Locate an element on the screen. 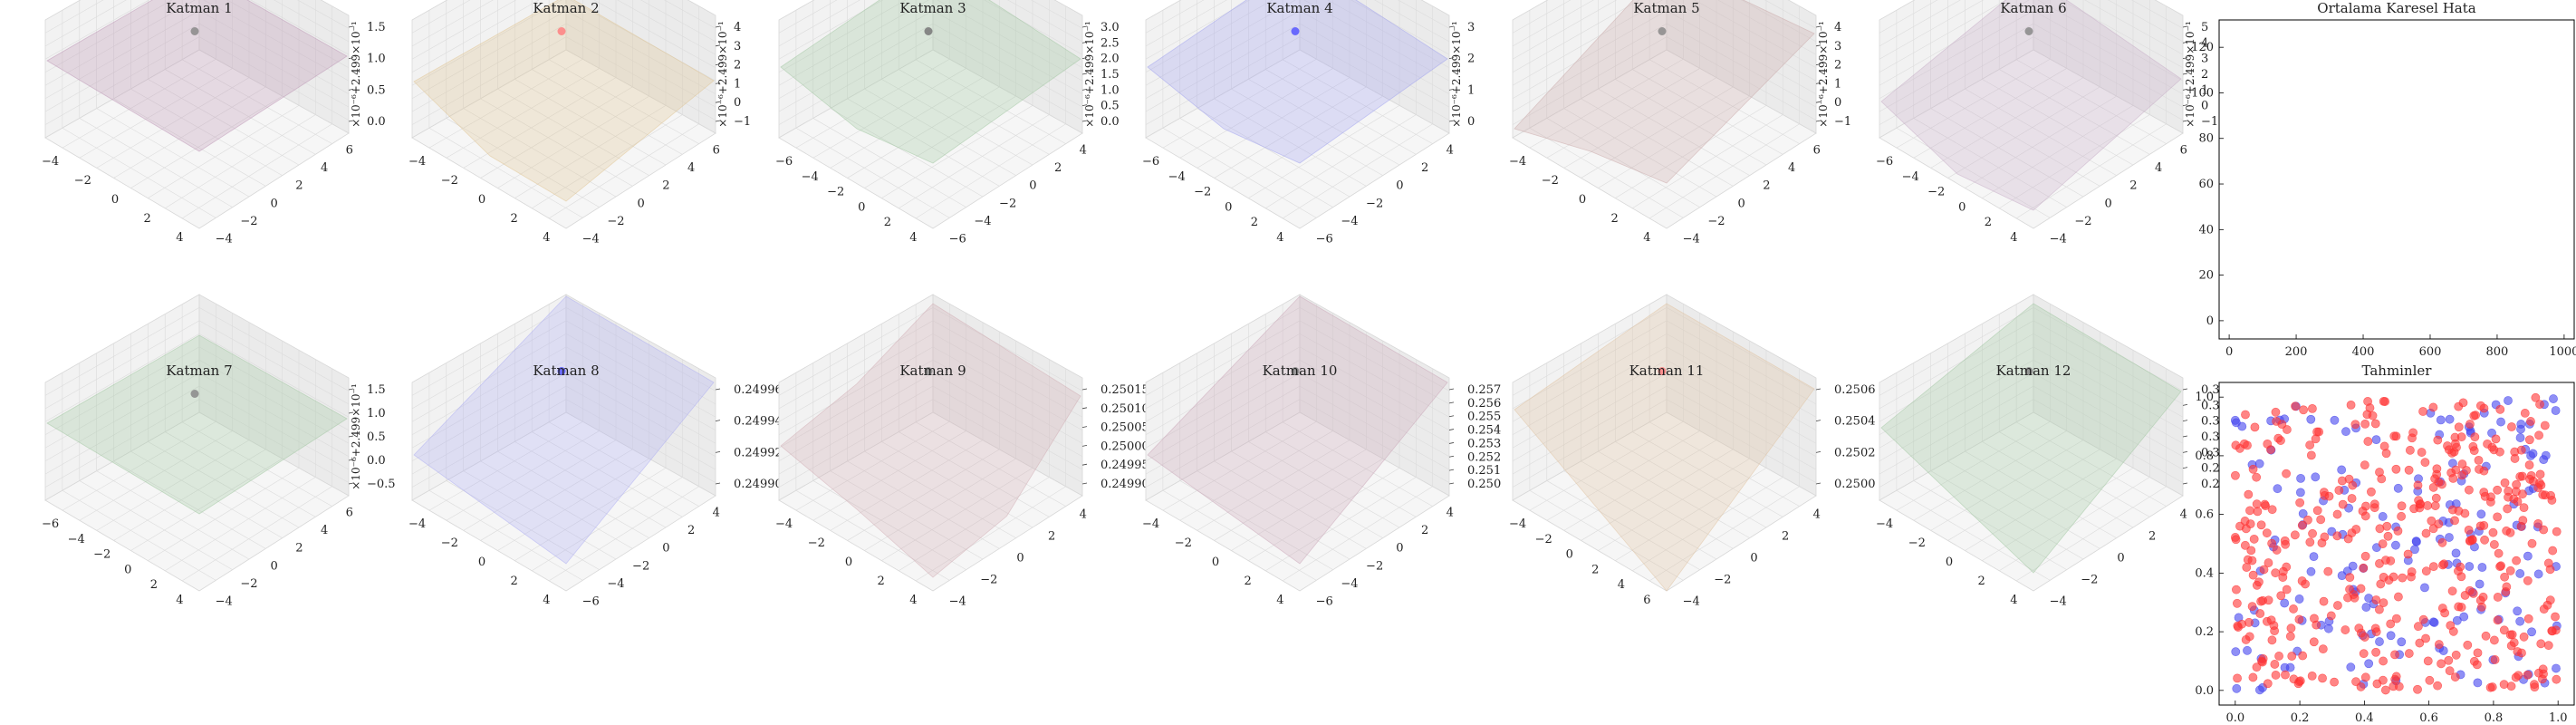 This screenshot has width=2576, height=725. z-tick-label: 0.0 is located at coordinates (376, 461).